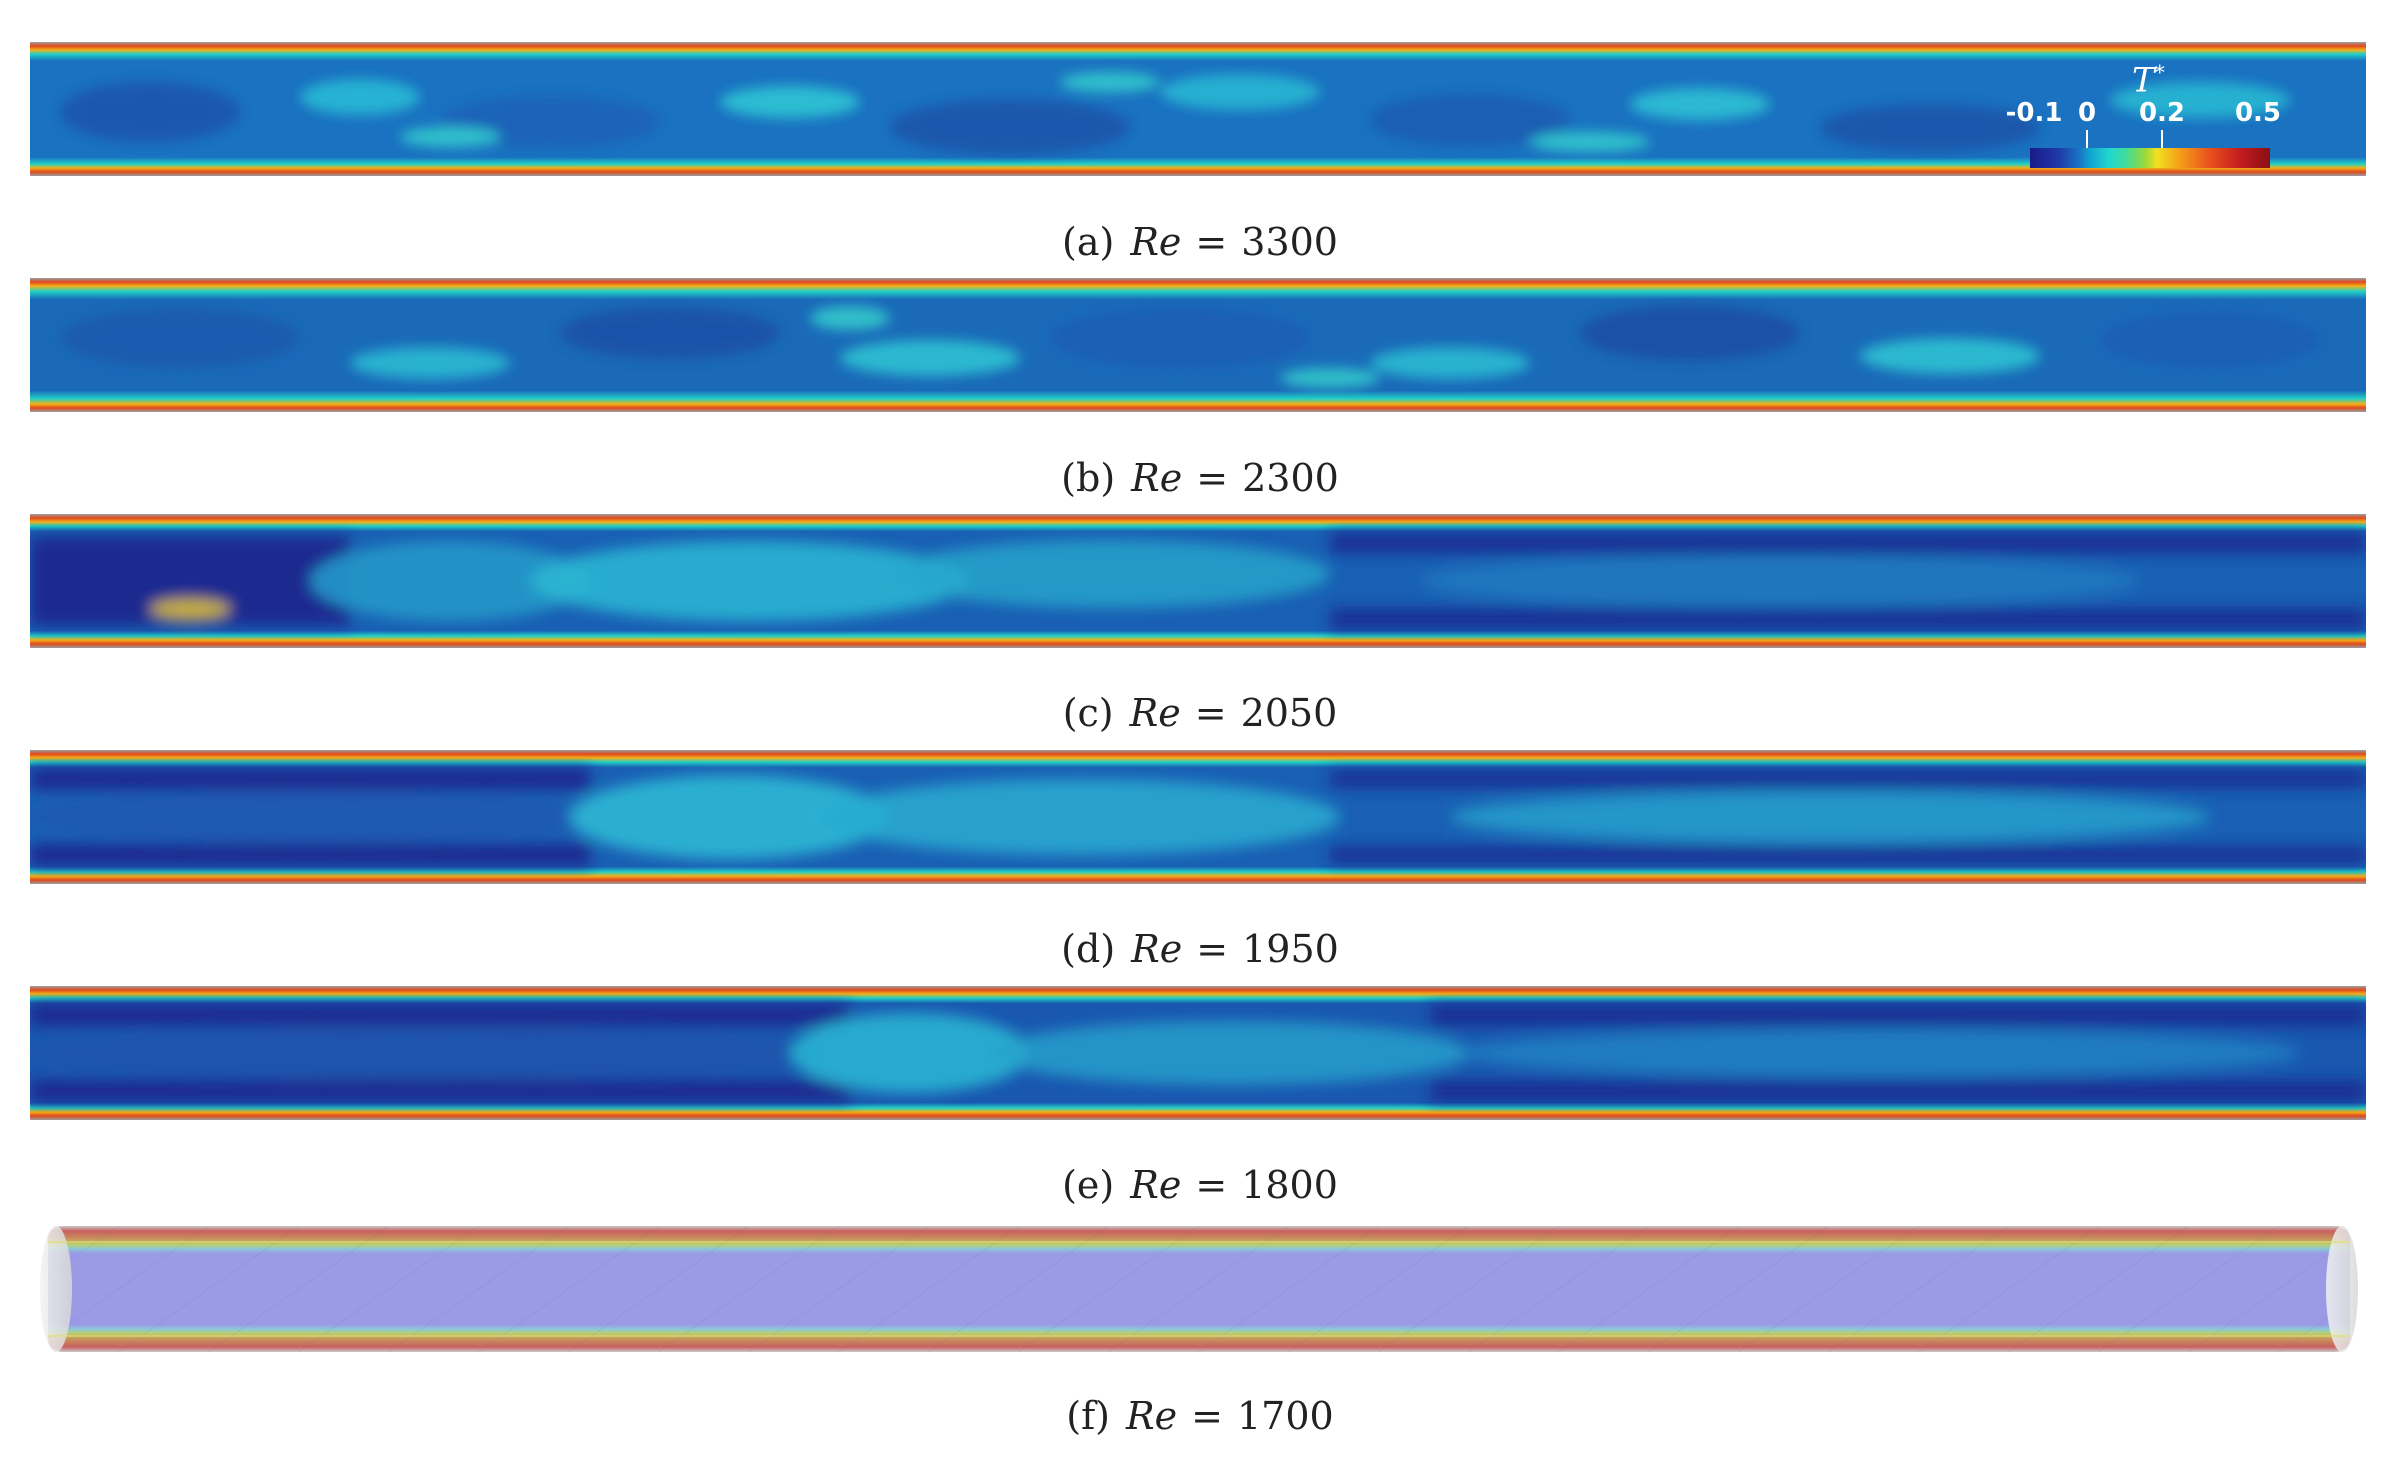  I want to click on field-panel-f, so click(1199, 1289).